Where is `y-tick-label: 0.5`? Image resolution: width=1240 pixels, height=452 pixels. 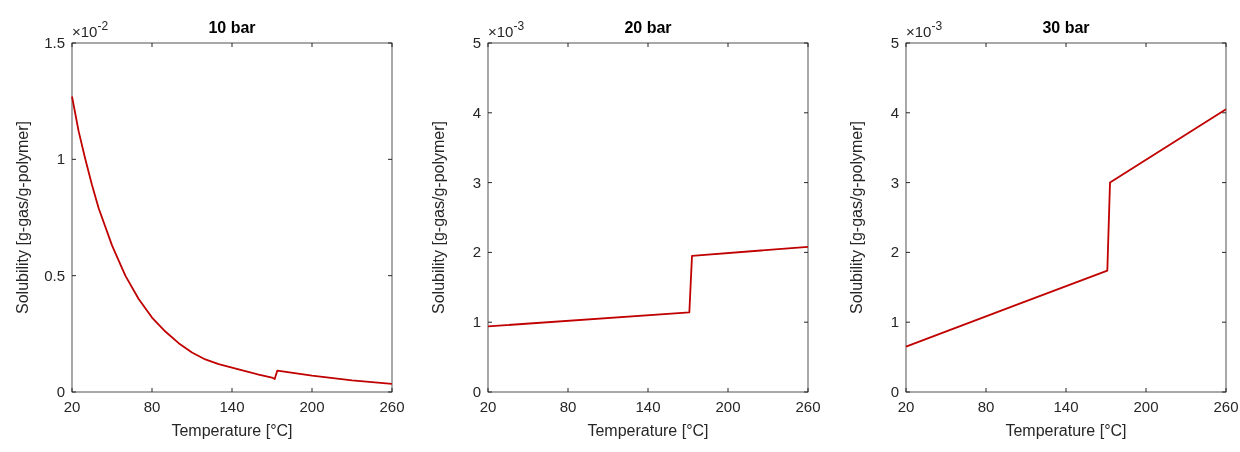 y-tick-label: 0.5 is located at coordinates (54, 275).